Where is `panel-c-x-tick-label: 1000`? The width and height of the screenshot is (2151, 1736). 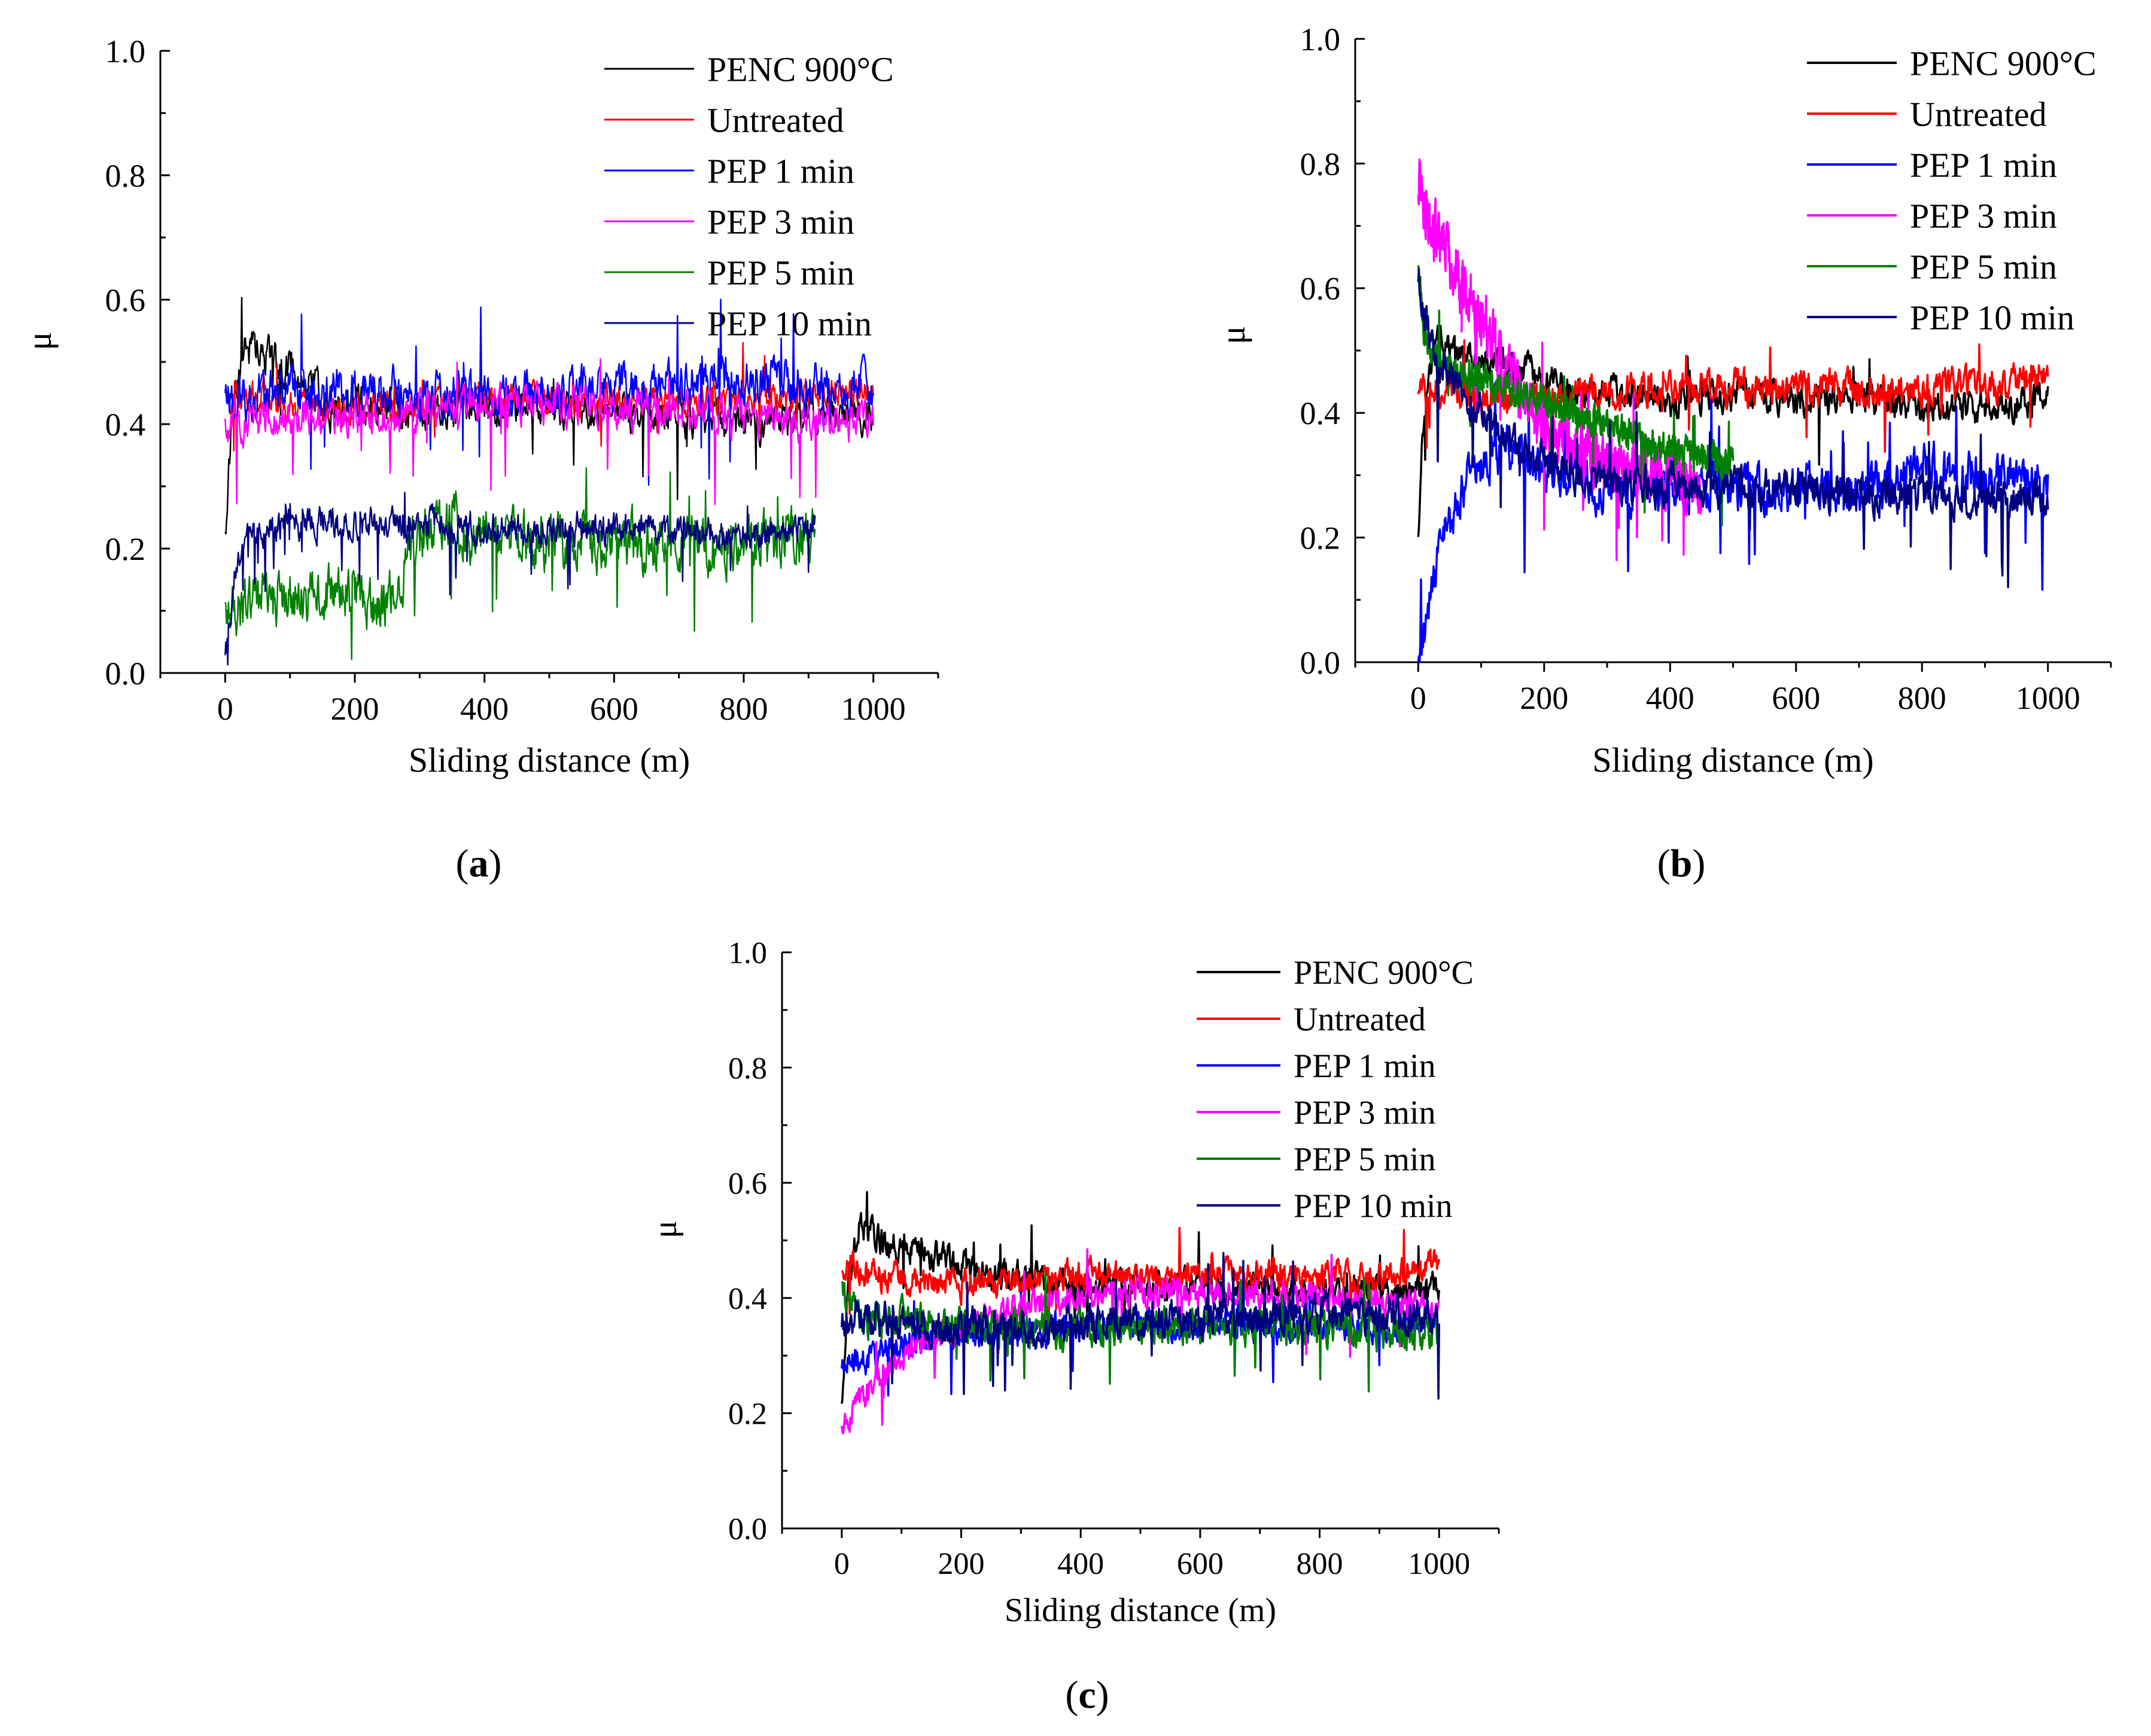 panel-c-x-tick-label: 1000 is located at coordinates (1439, 1564).